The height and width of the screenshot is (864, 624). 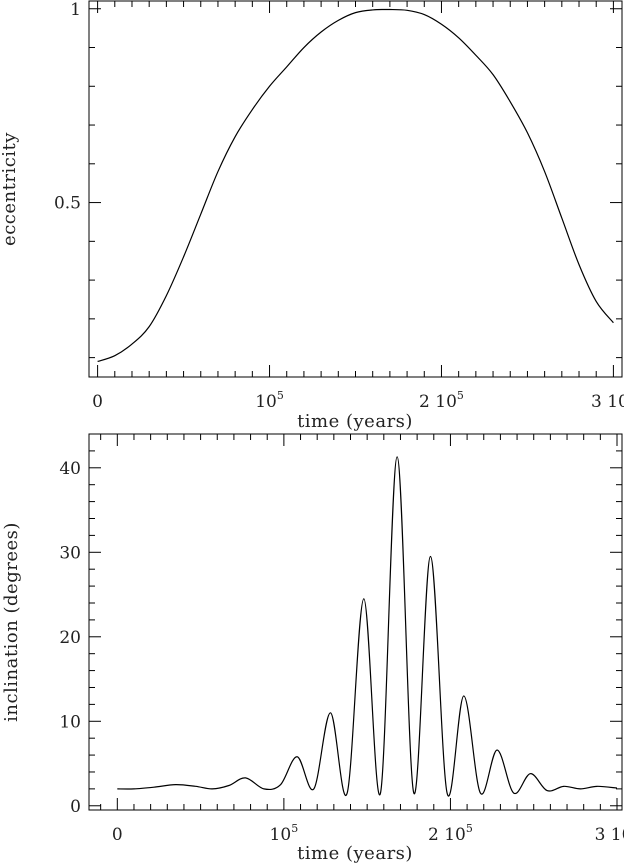 What do you see at coordinates (70, 469) in the screenshot?
I see `y-tick-label: 40` at bounding box center [70, 469].